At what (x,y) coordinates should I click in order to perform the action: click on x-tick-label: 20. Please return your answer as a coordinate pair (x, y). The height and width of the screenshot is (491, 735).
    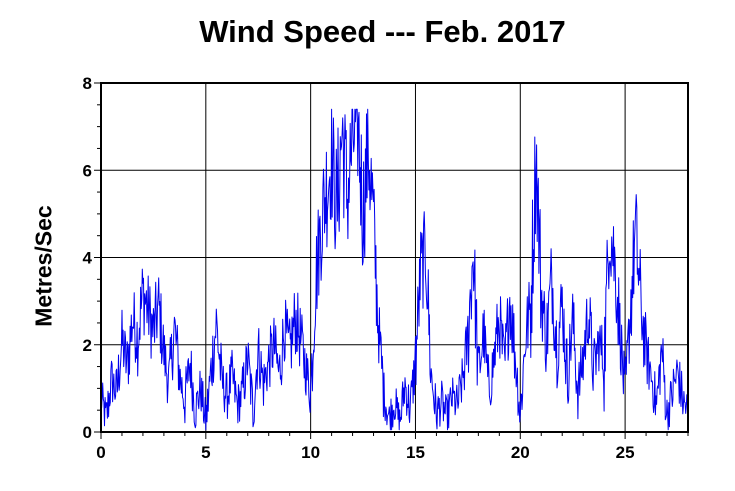
    Looking at the image, I should click on (520, 452).